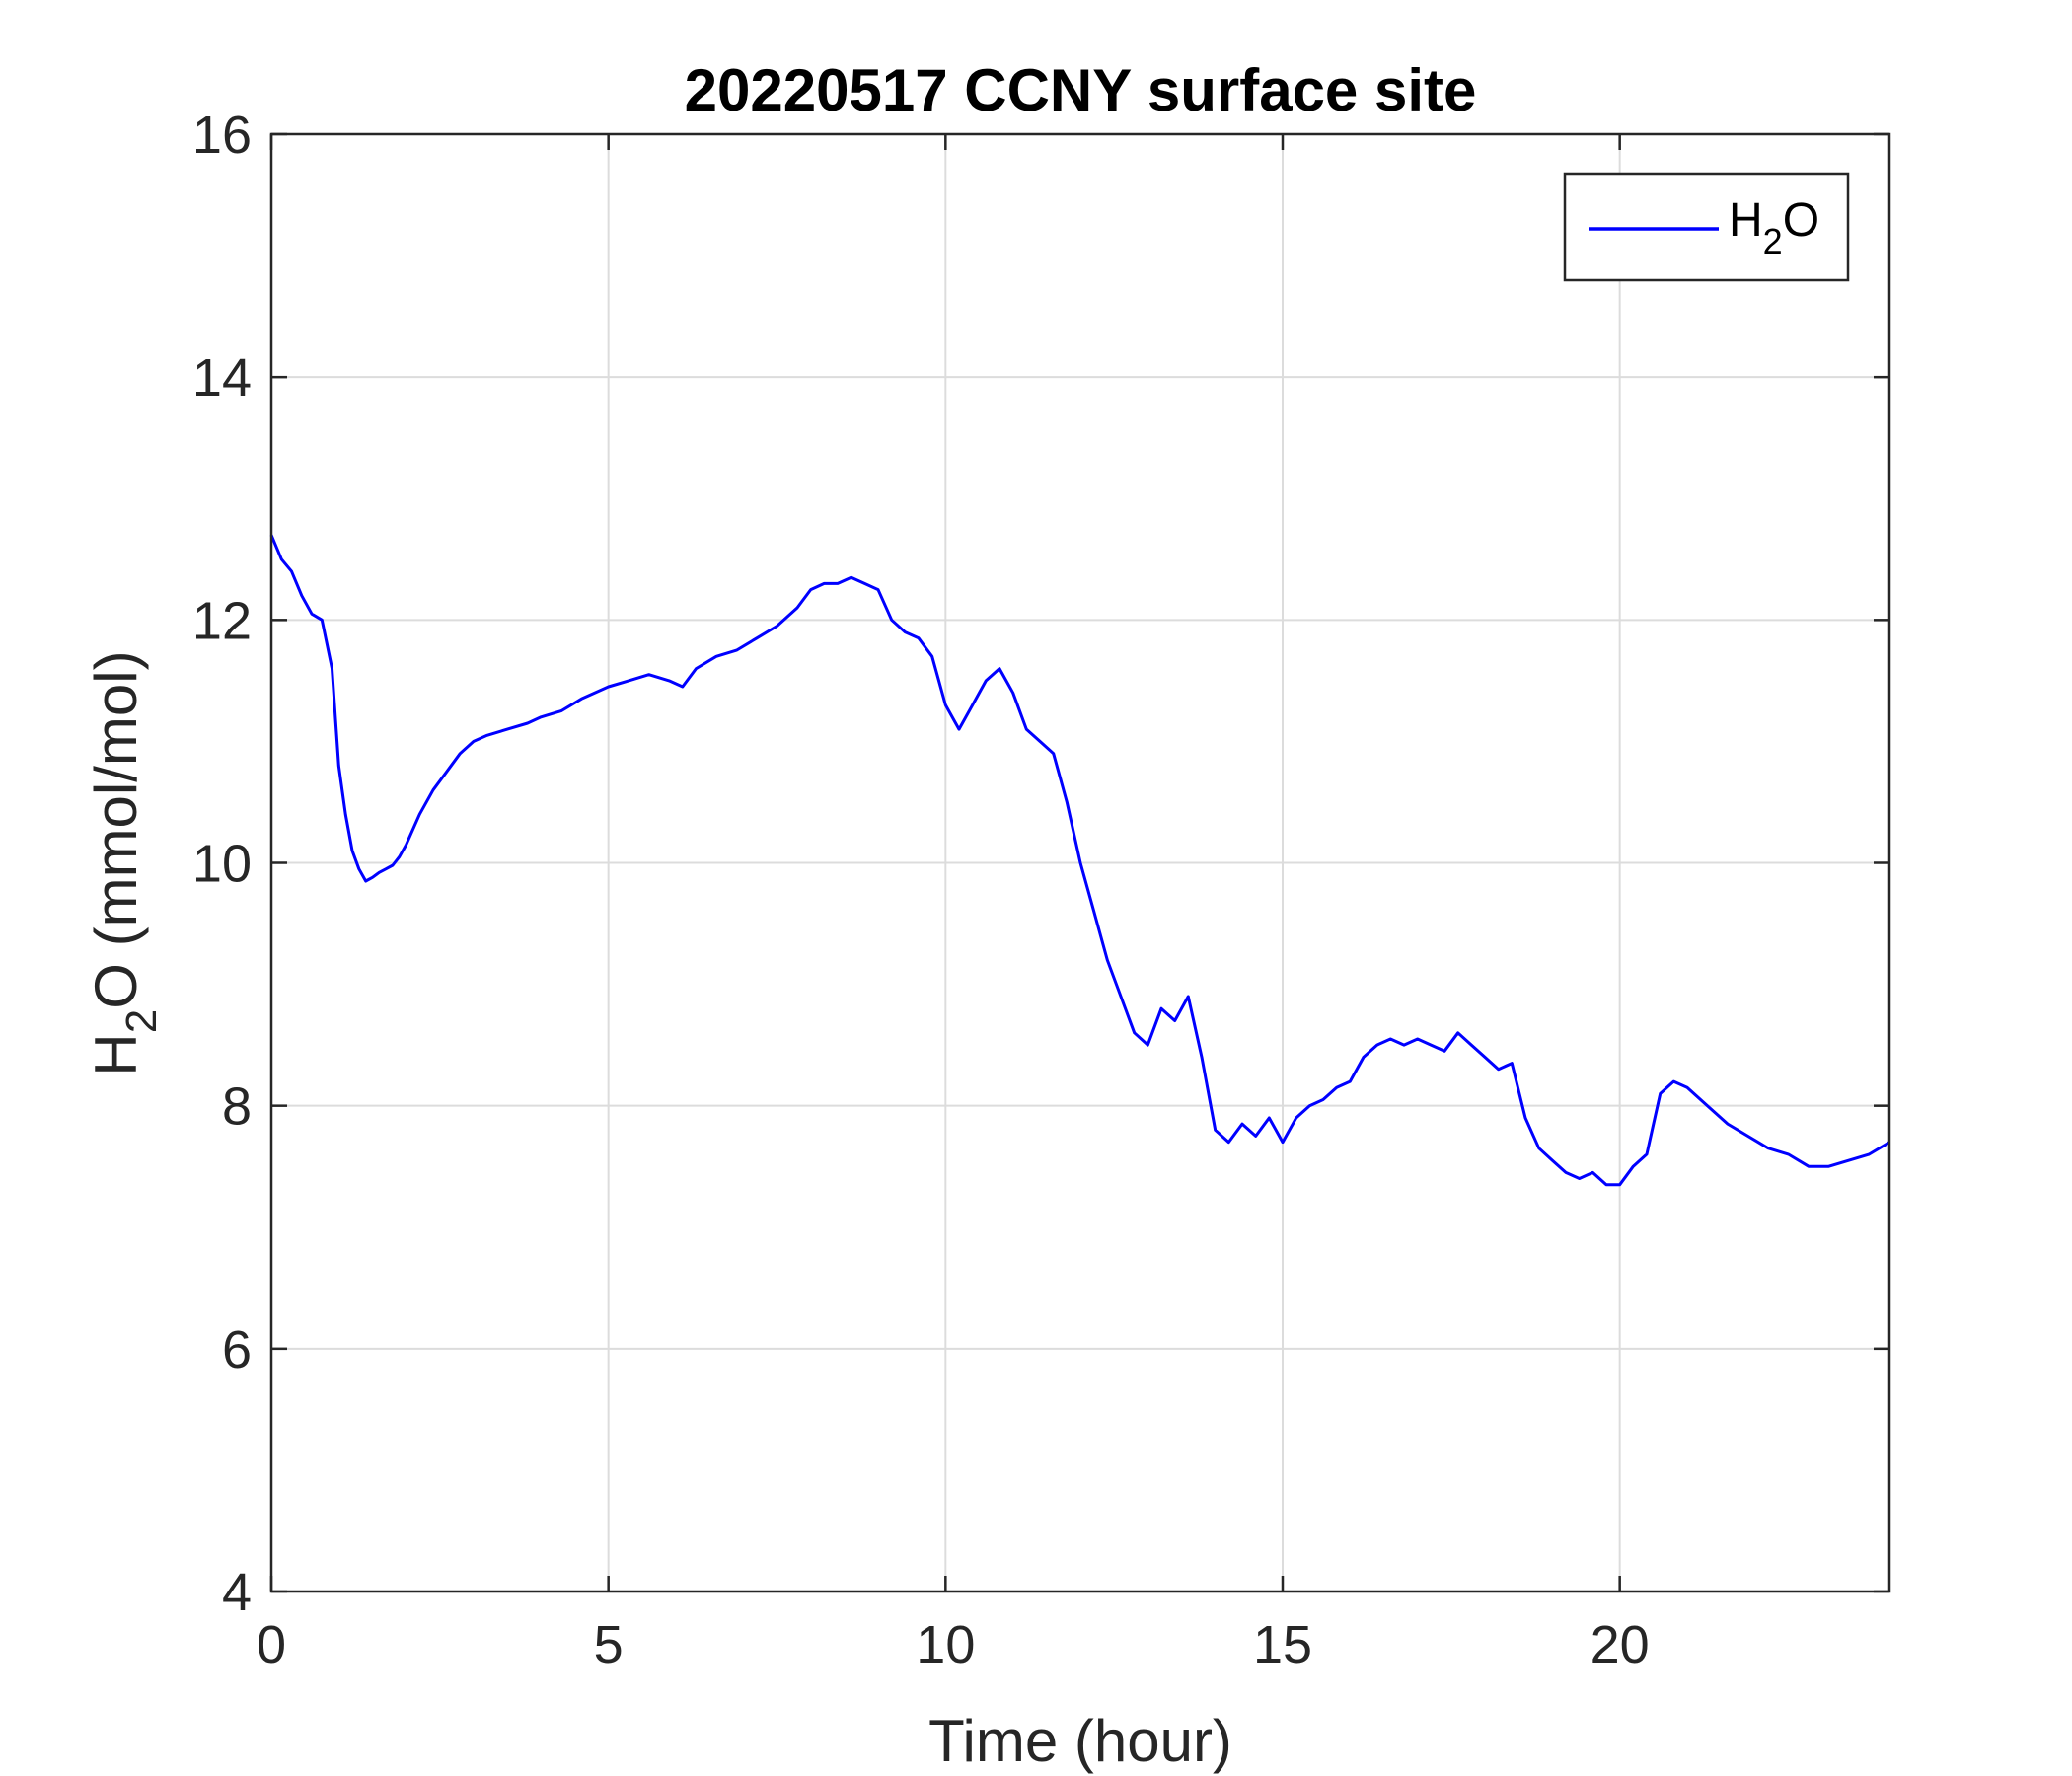 The width and height of the screenshot is (2072, 1776). I want to click on y-tick-label: 10, so click(222, 865).